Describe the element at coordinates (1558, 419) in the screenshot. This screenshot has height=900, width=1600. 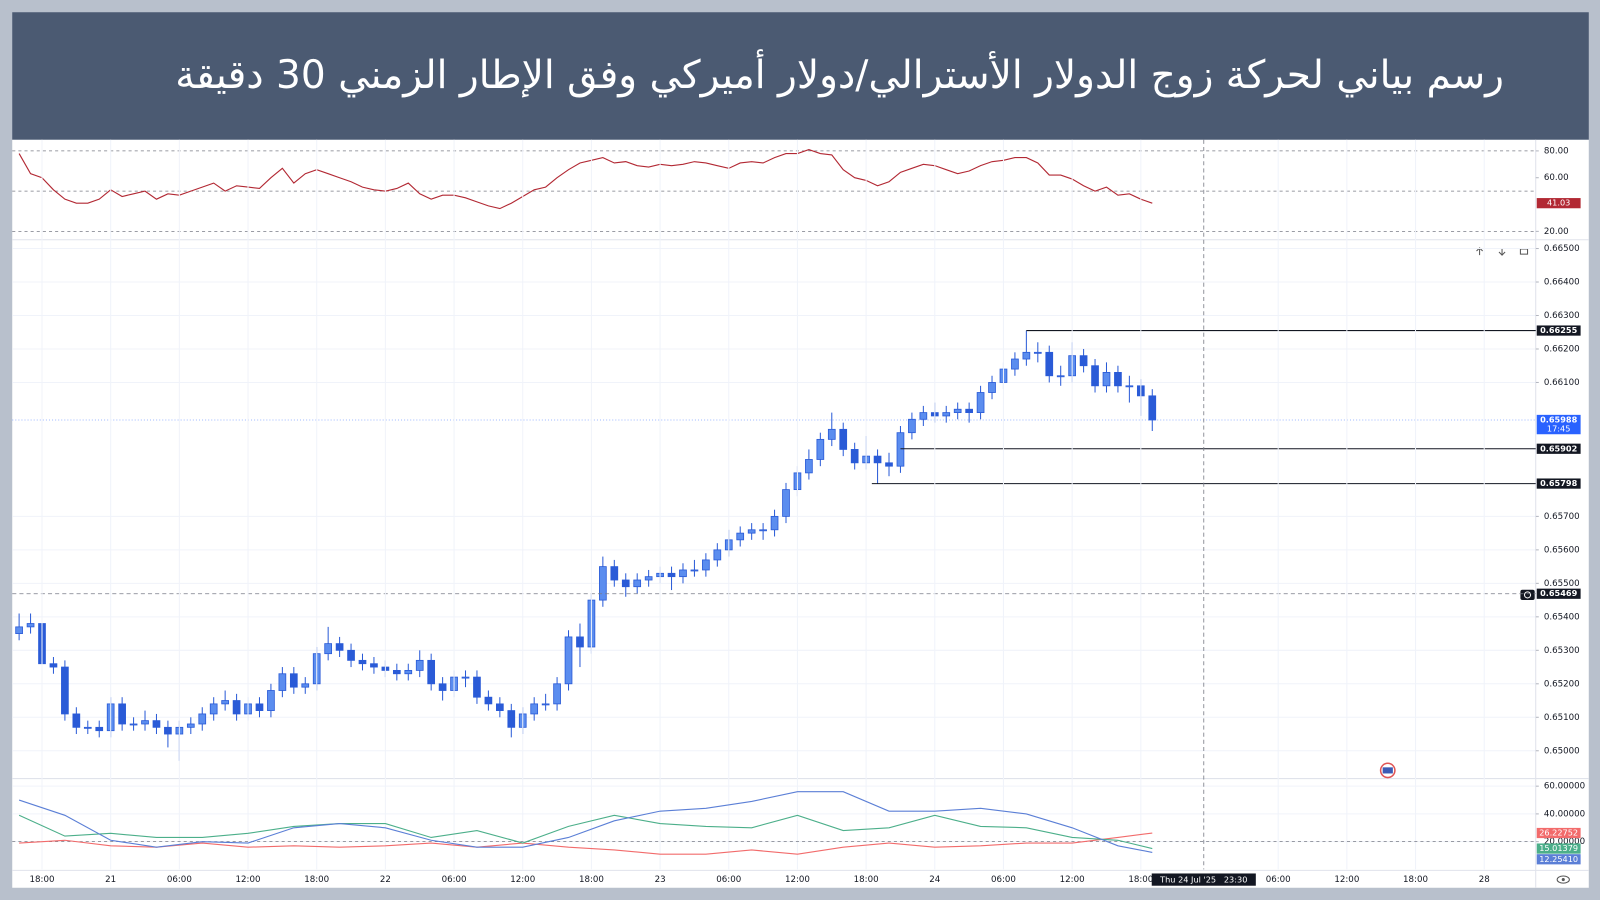
I see `last-price-label: 0.65988` at that location.